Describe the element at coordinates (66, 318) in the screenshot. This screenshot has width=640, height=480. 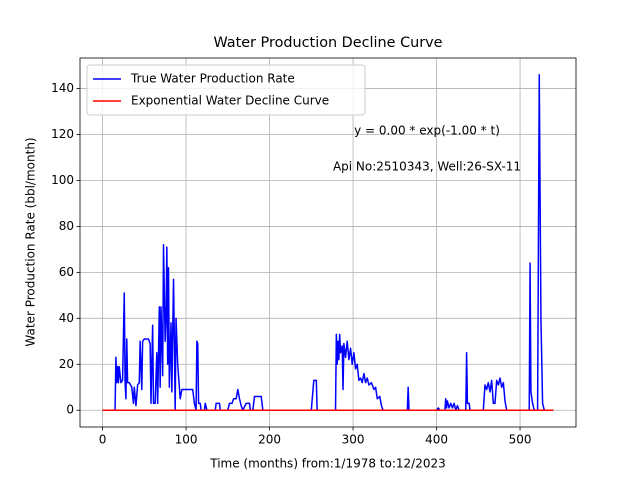
I see `y-tick-label: 40` at that location.